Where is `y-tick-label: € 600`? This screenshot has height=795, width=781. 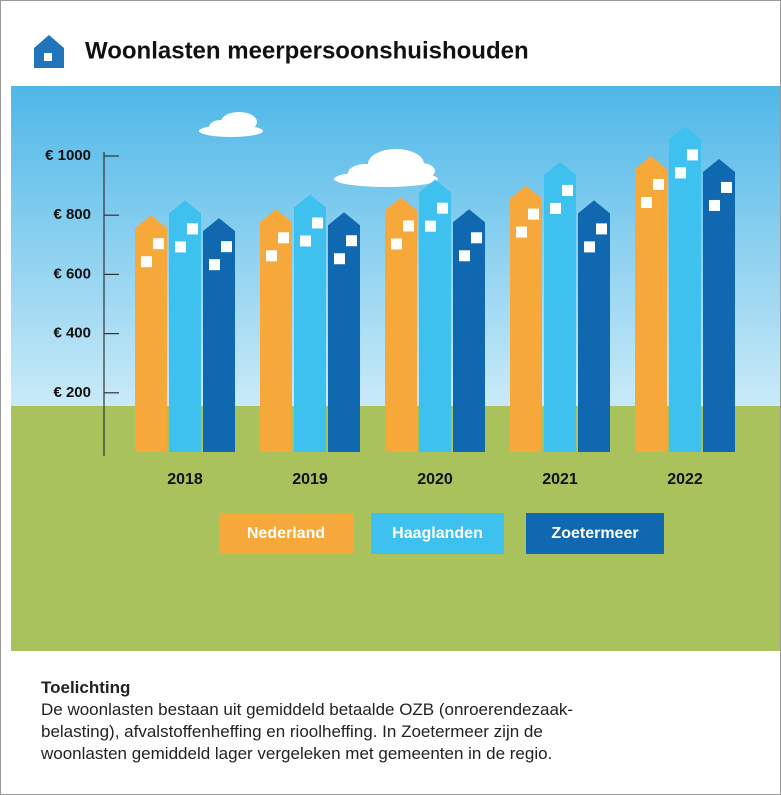
y-tick-label: € 600 is located at coordinates (72, 273).